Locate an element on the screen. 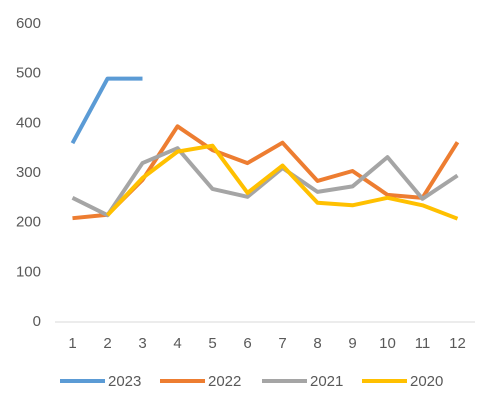 The height and width of the screenshot is (414, 500). y-tick-label: 200 is located at coordinates (28, 222).